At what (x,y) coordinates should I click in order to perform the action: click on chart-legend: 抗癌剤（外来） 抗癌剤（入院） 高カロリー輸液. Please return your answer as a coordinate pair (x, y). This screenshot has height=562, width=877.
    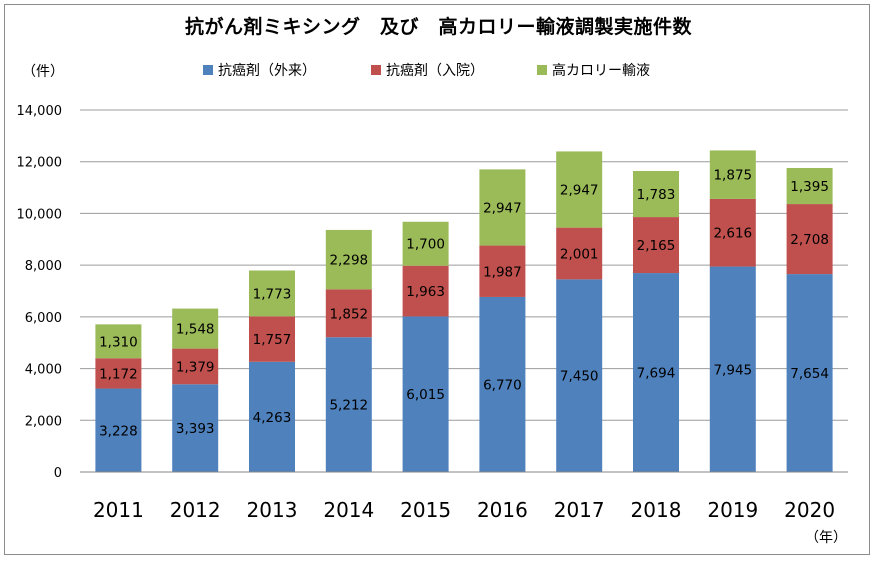
    Looking at the image, I should click on (438, 70).